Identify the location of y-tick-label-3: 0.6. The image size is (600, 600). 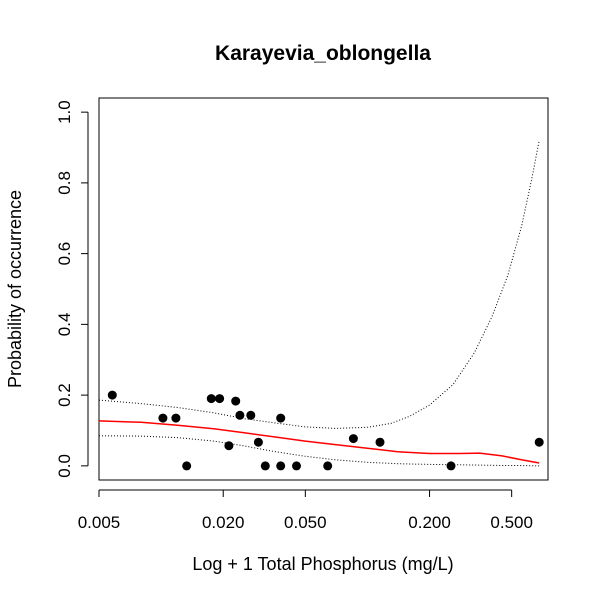
(64, 254).